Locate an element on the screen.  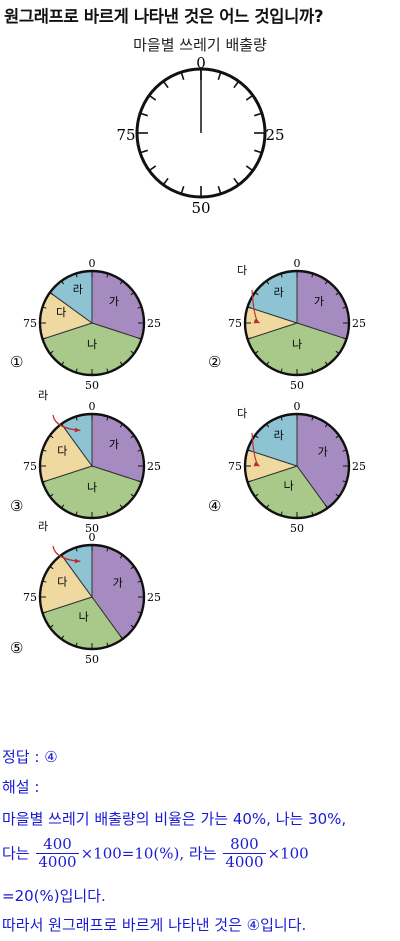
choice-marker-4: ④ is located at coordinates (214, 506).